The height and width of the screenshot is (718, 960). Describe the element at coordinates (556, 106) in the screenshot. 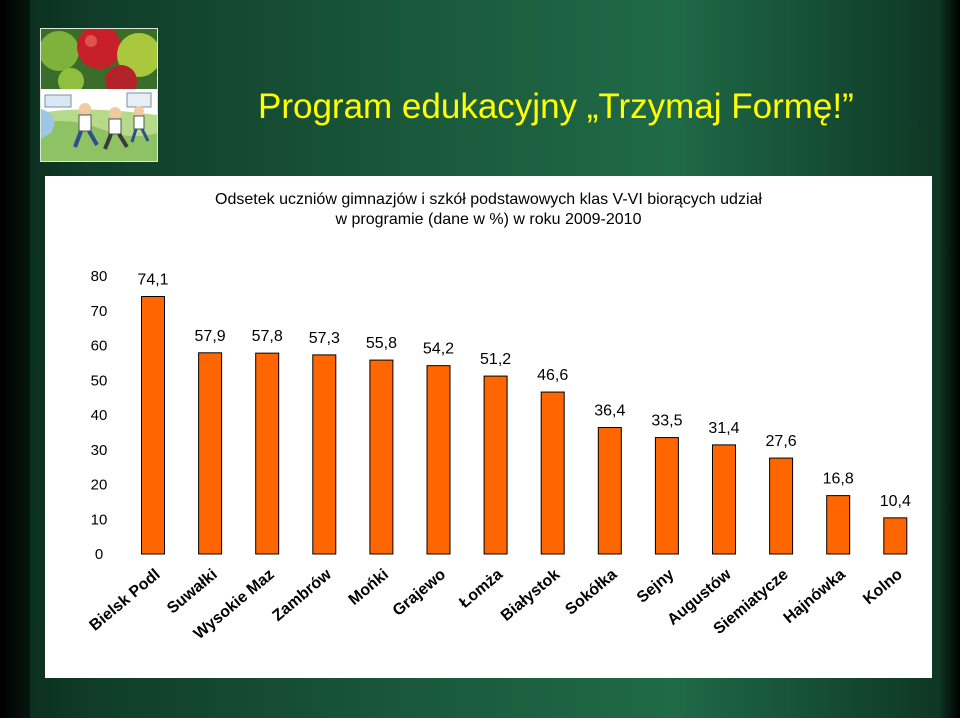

I see `slide-title: Program edukacyjny „Trzymaj Formę!”` at that location.